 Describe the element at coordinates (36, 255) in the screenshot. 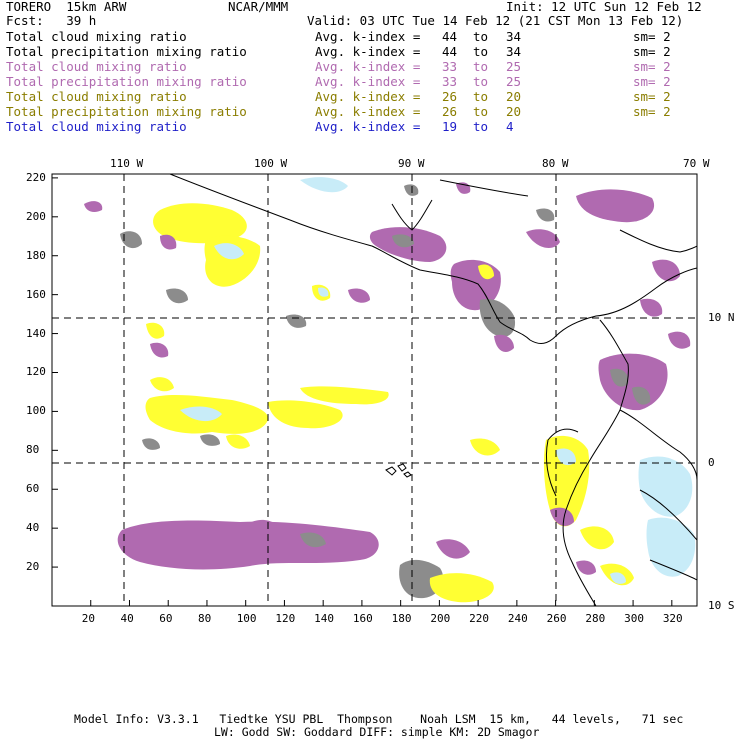

I see `y-tick-label: 180` at that location.